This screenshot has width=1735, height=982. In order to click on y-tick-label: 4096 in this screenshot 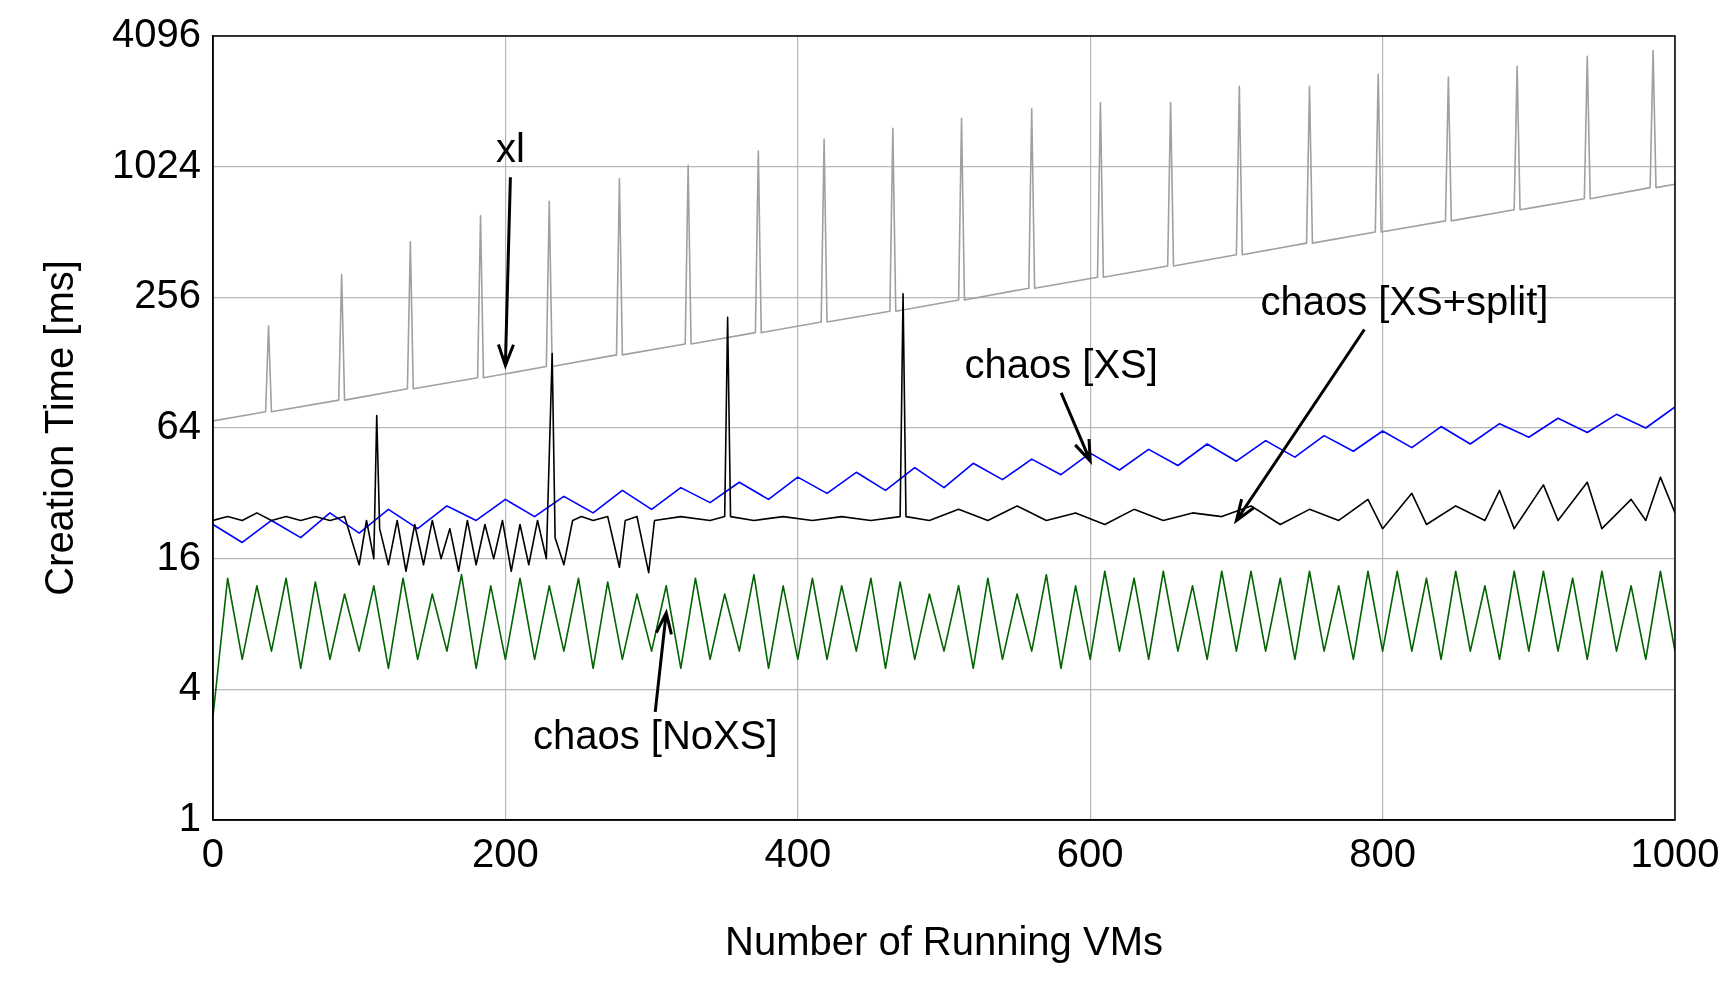, I will do `click(156, 33)`.